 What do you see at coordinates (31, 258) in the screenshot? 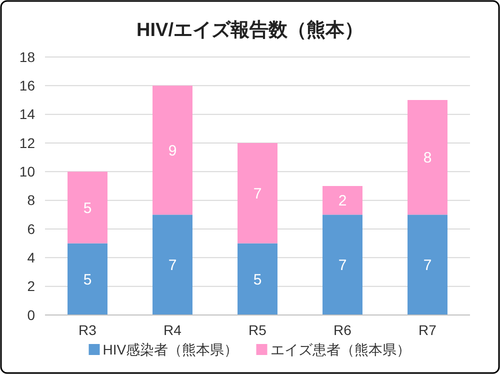
I see `y-tick-label: 4` at bounding box center [31, 258].